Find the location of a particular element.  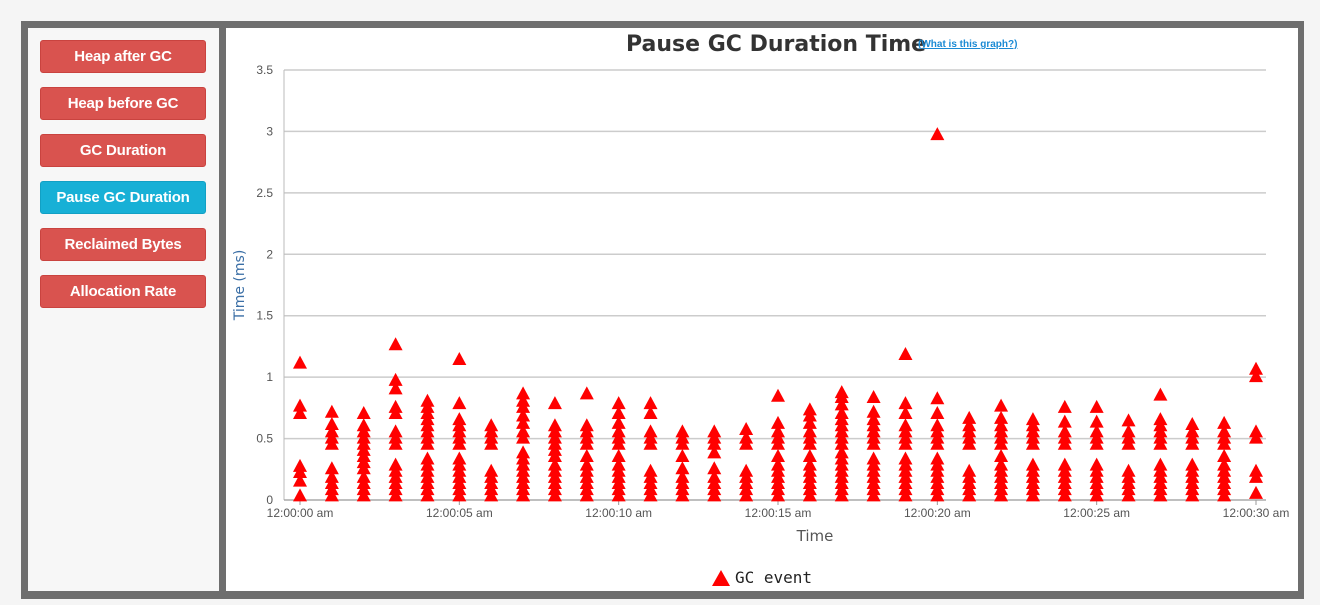

y-tick-label: 2.5 is located at coordinates (264, 193).